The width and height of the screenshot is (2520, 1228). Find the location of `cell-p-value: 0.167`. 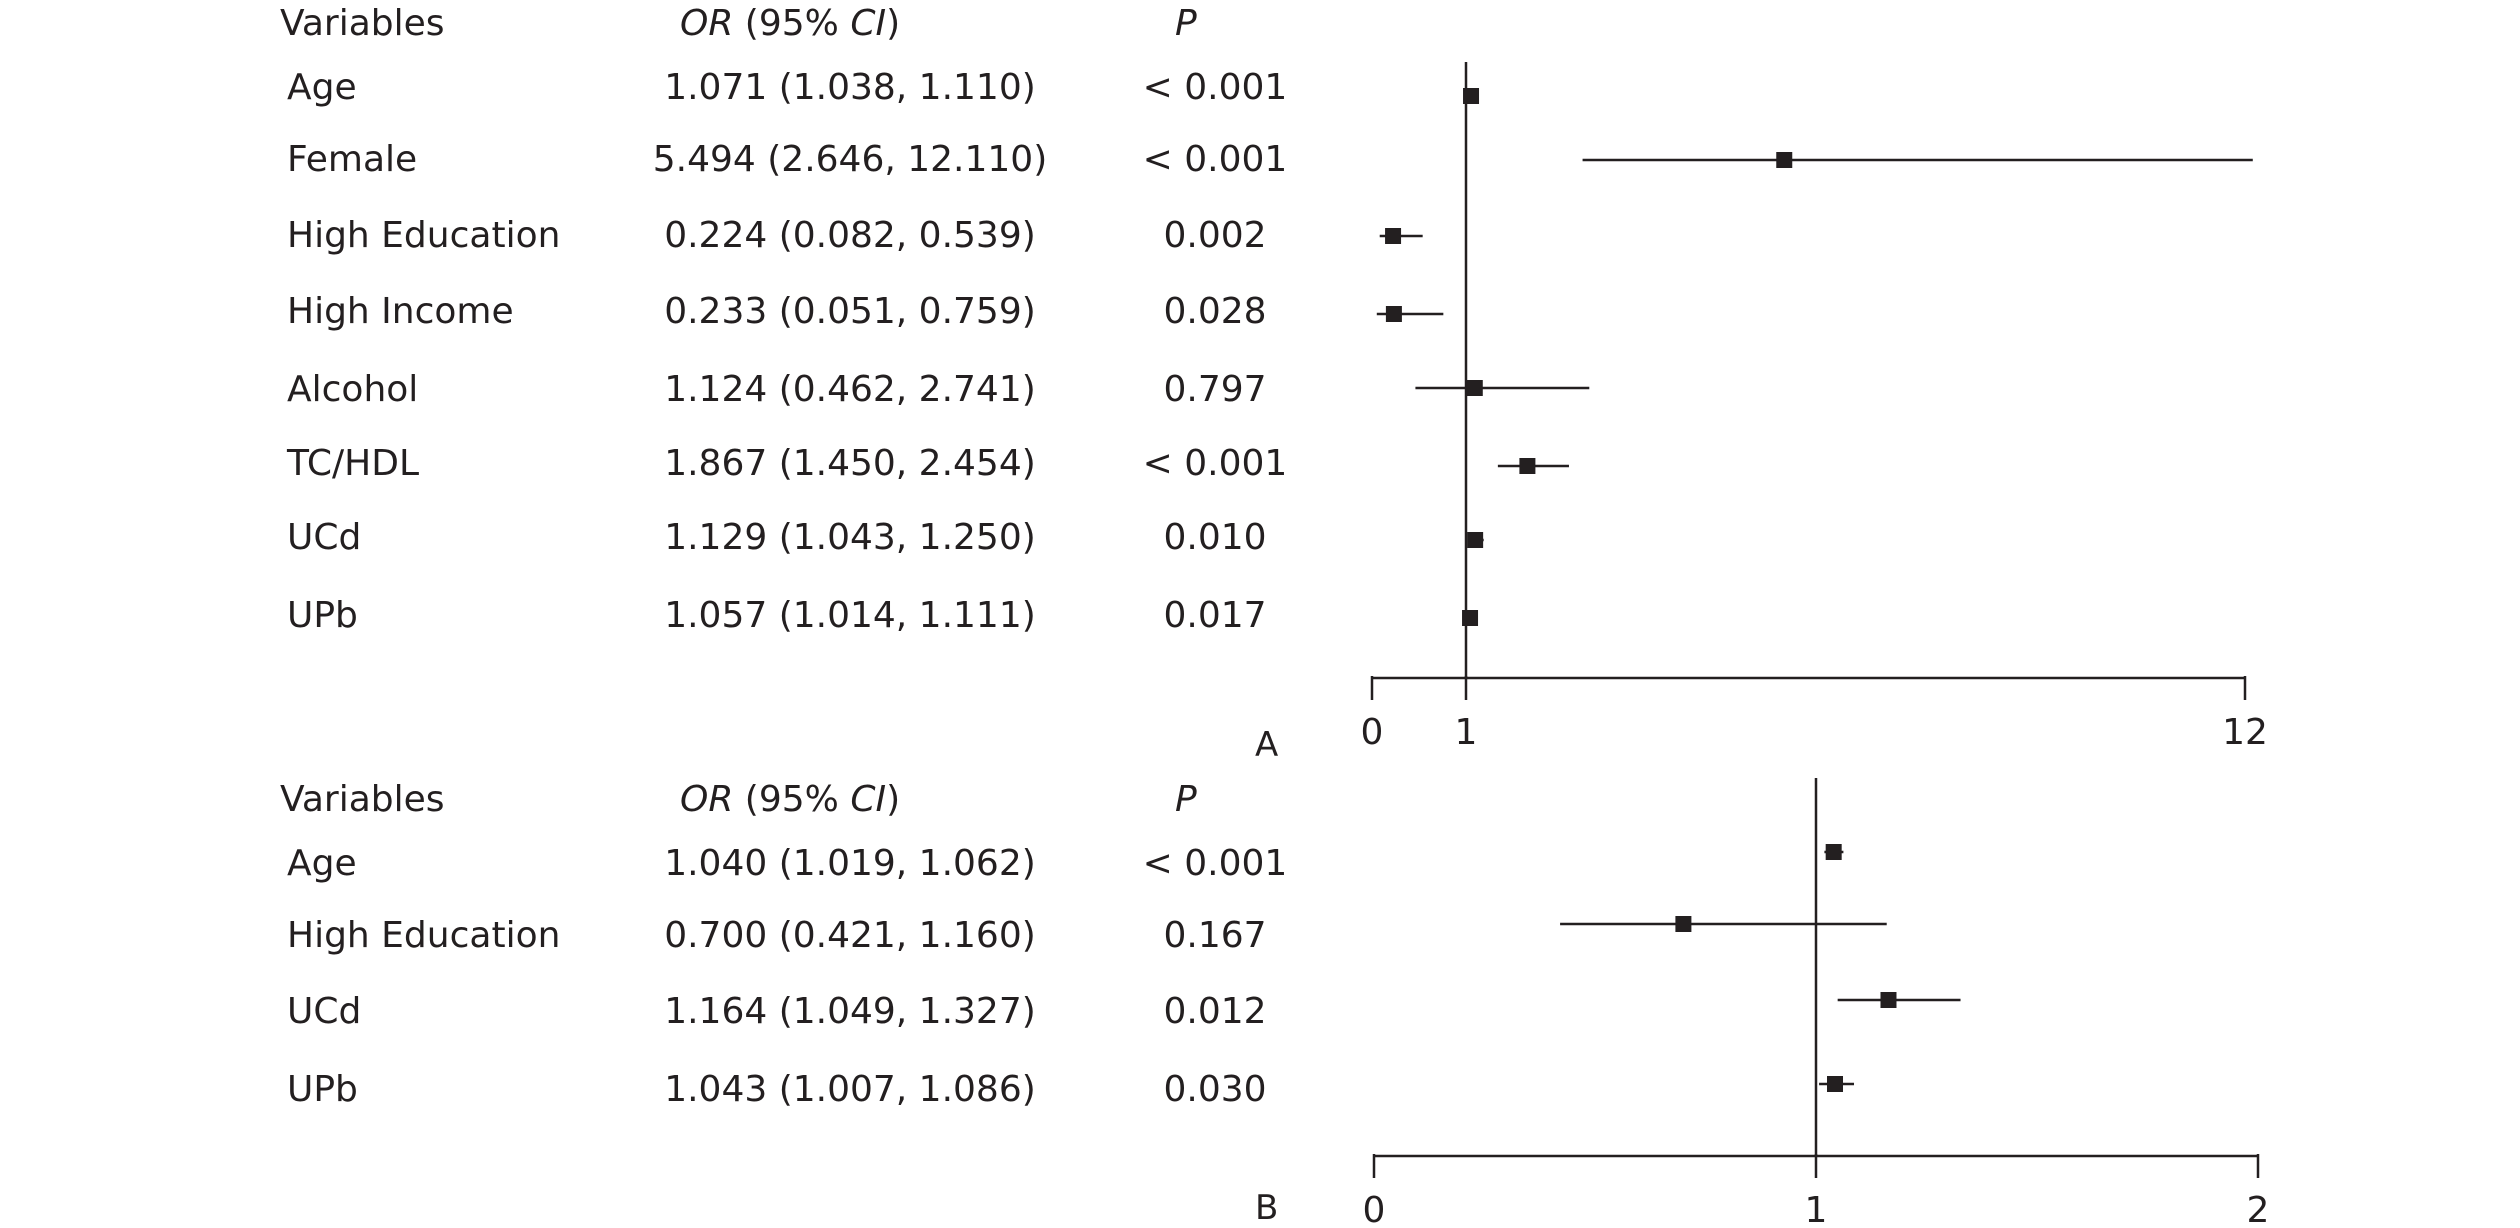

cell-p-value: 0.167 is located at coordinates (1215, 935).